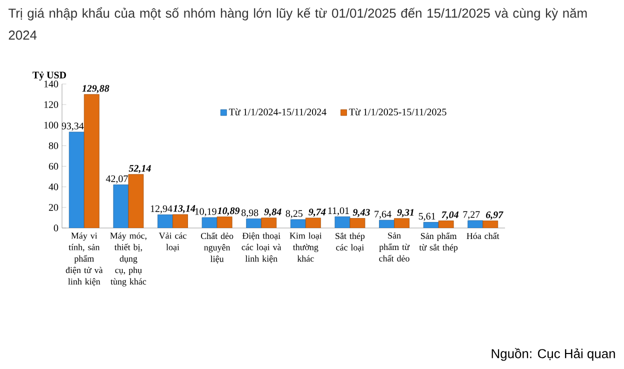 The width and height of the screenshot is (624, 369). I want to click on x-tick-label: Sắt thép các loại, so click(350, 242).